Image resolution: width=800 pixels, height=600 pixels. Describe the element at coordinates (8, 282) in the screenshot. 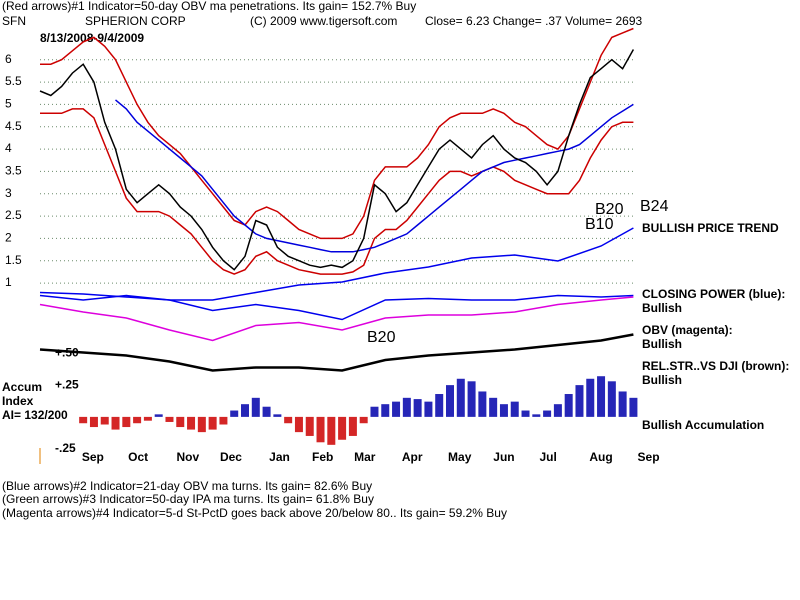

I see `y-tick-label: 1` at that location.